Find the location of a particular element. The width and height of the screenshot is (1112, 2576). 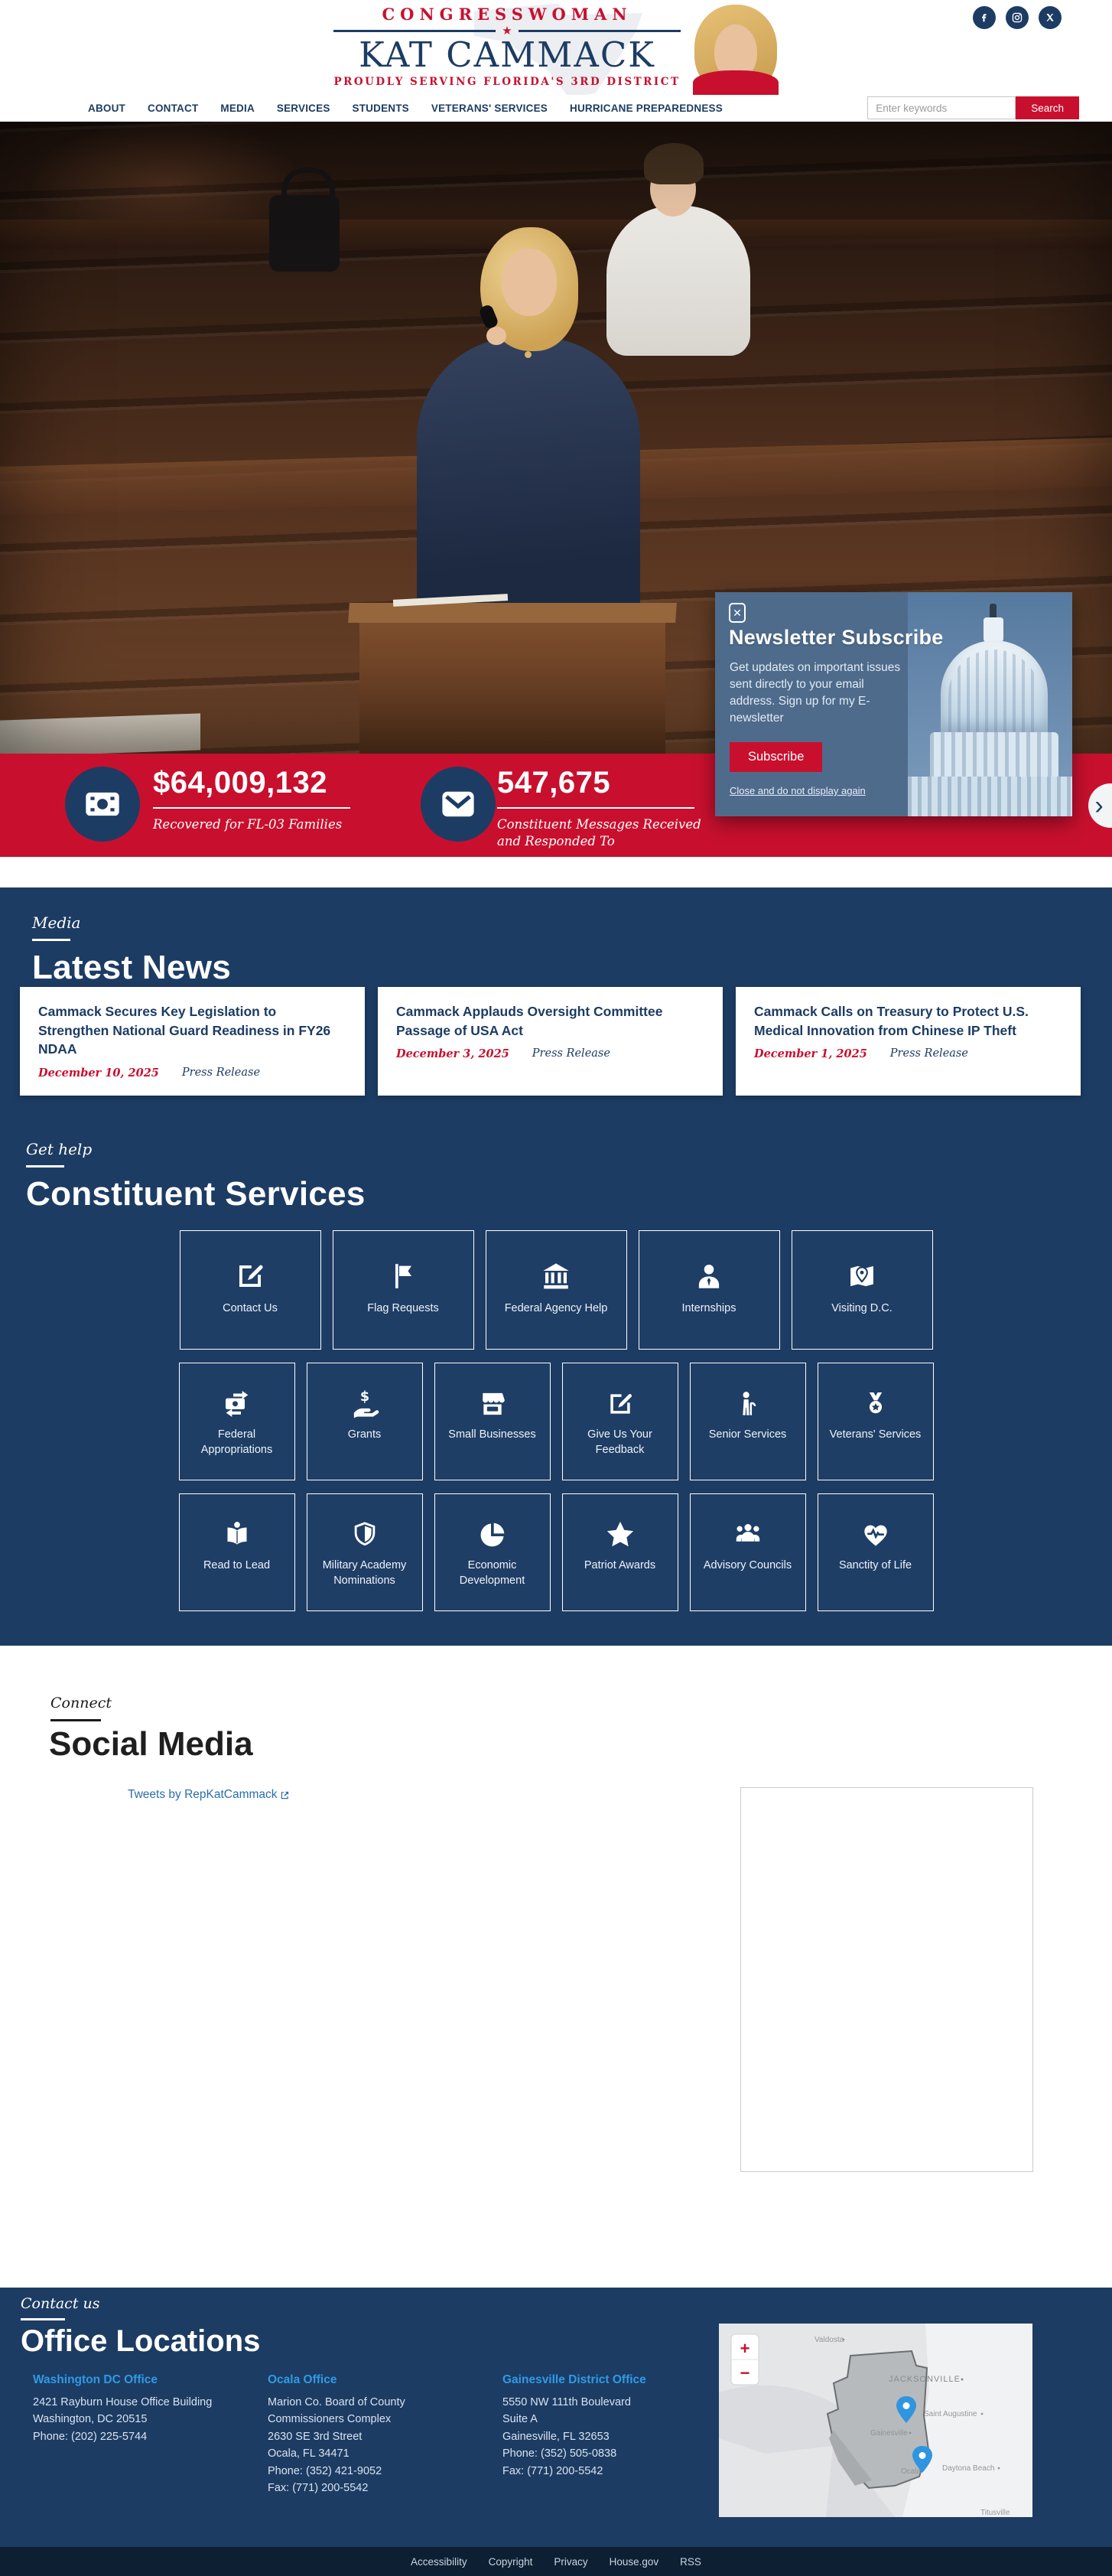

tile-economic-development: Economic Development is located at coordinates (493, 1552).